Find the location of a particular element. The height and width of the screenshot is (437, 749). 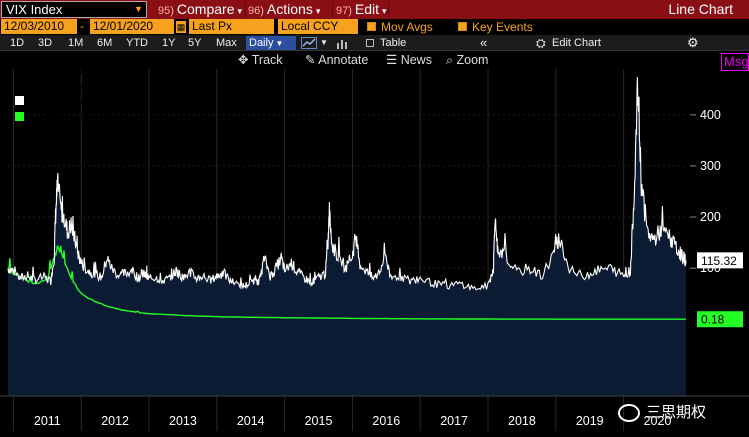

chart-title: Normalized As Of 12/03/2010 is located at coordinates (94, 72).